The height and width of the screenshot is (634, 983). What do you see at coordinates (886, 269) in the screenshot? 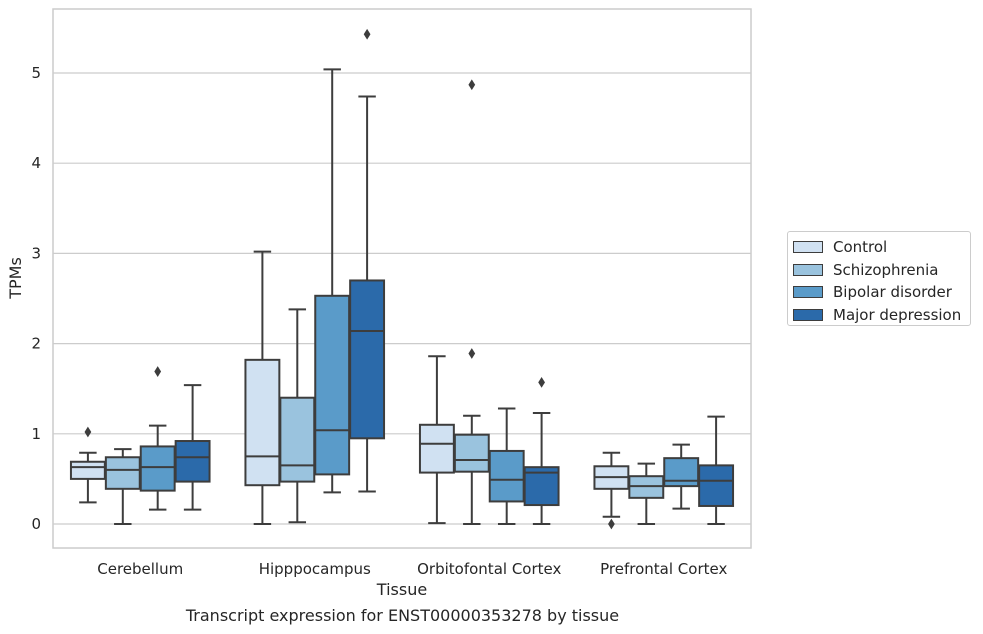
I see `legend-label: Schizophrenia` at bounding box center [886, 269].